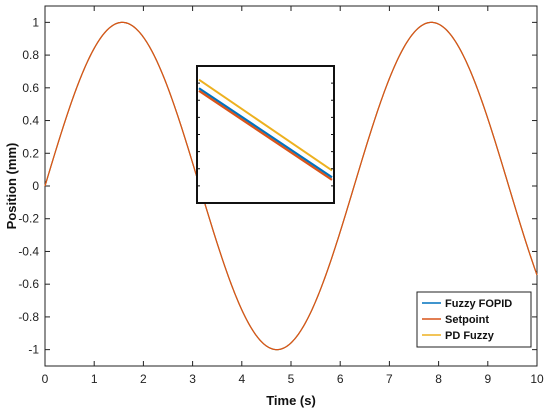 This screenshot has width=550, height=412. Describe the element at coordinates (192, 379) in the screenshot. I see `x-tick-label: 3` at that location.